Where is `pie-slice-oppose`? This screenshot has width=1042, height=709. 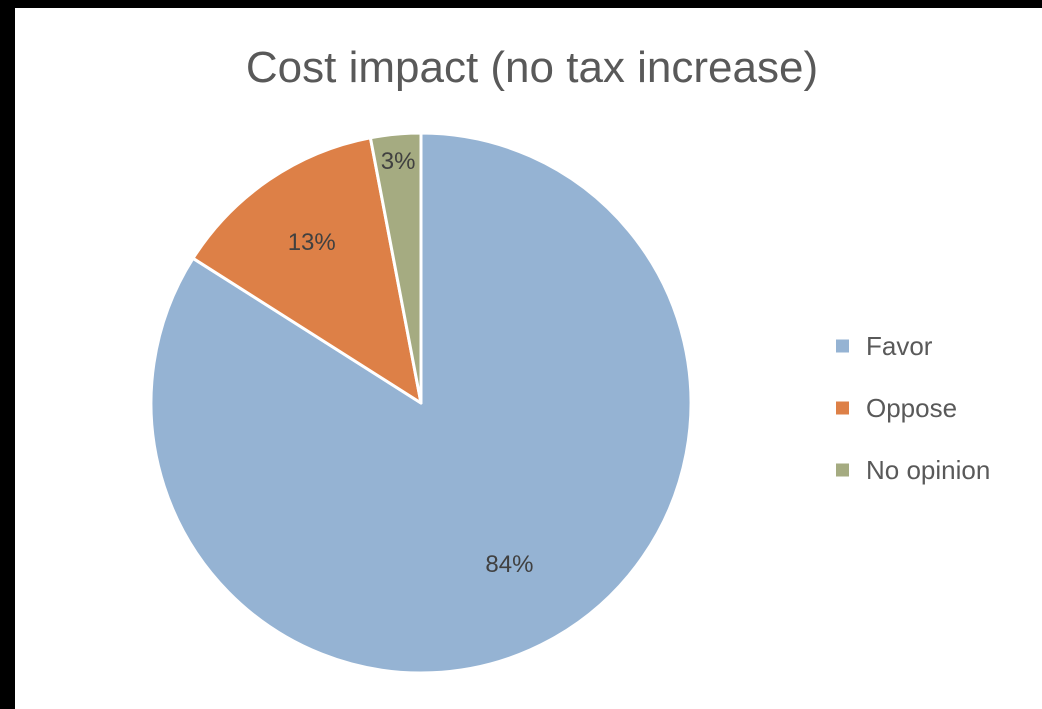
pie-slice-oppose is located at coordinates (307, 270).